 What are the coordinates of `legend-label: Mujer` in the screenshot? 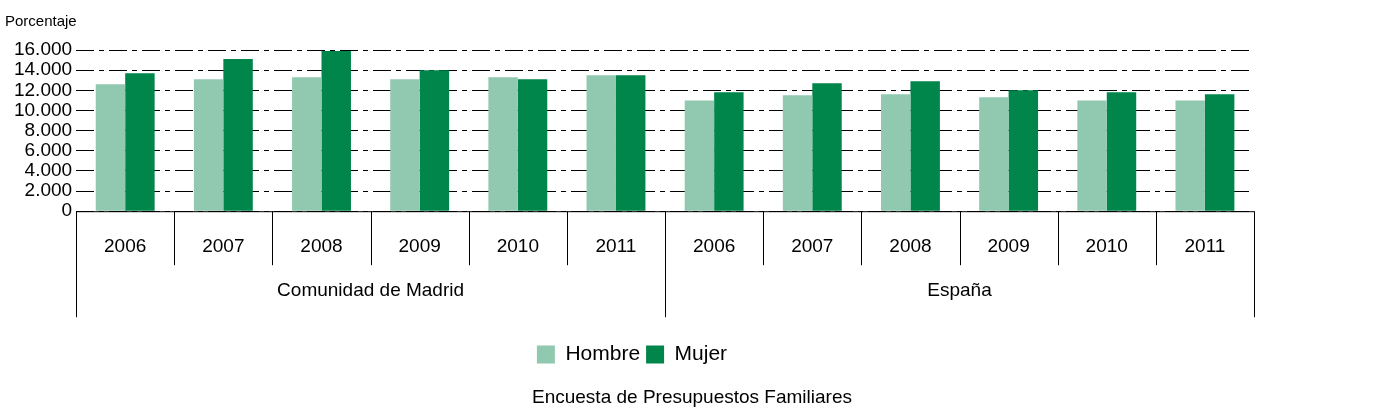 It's located at (701, 353).